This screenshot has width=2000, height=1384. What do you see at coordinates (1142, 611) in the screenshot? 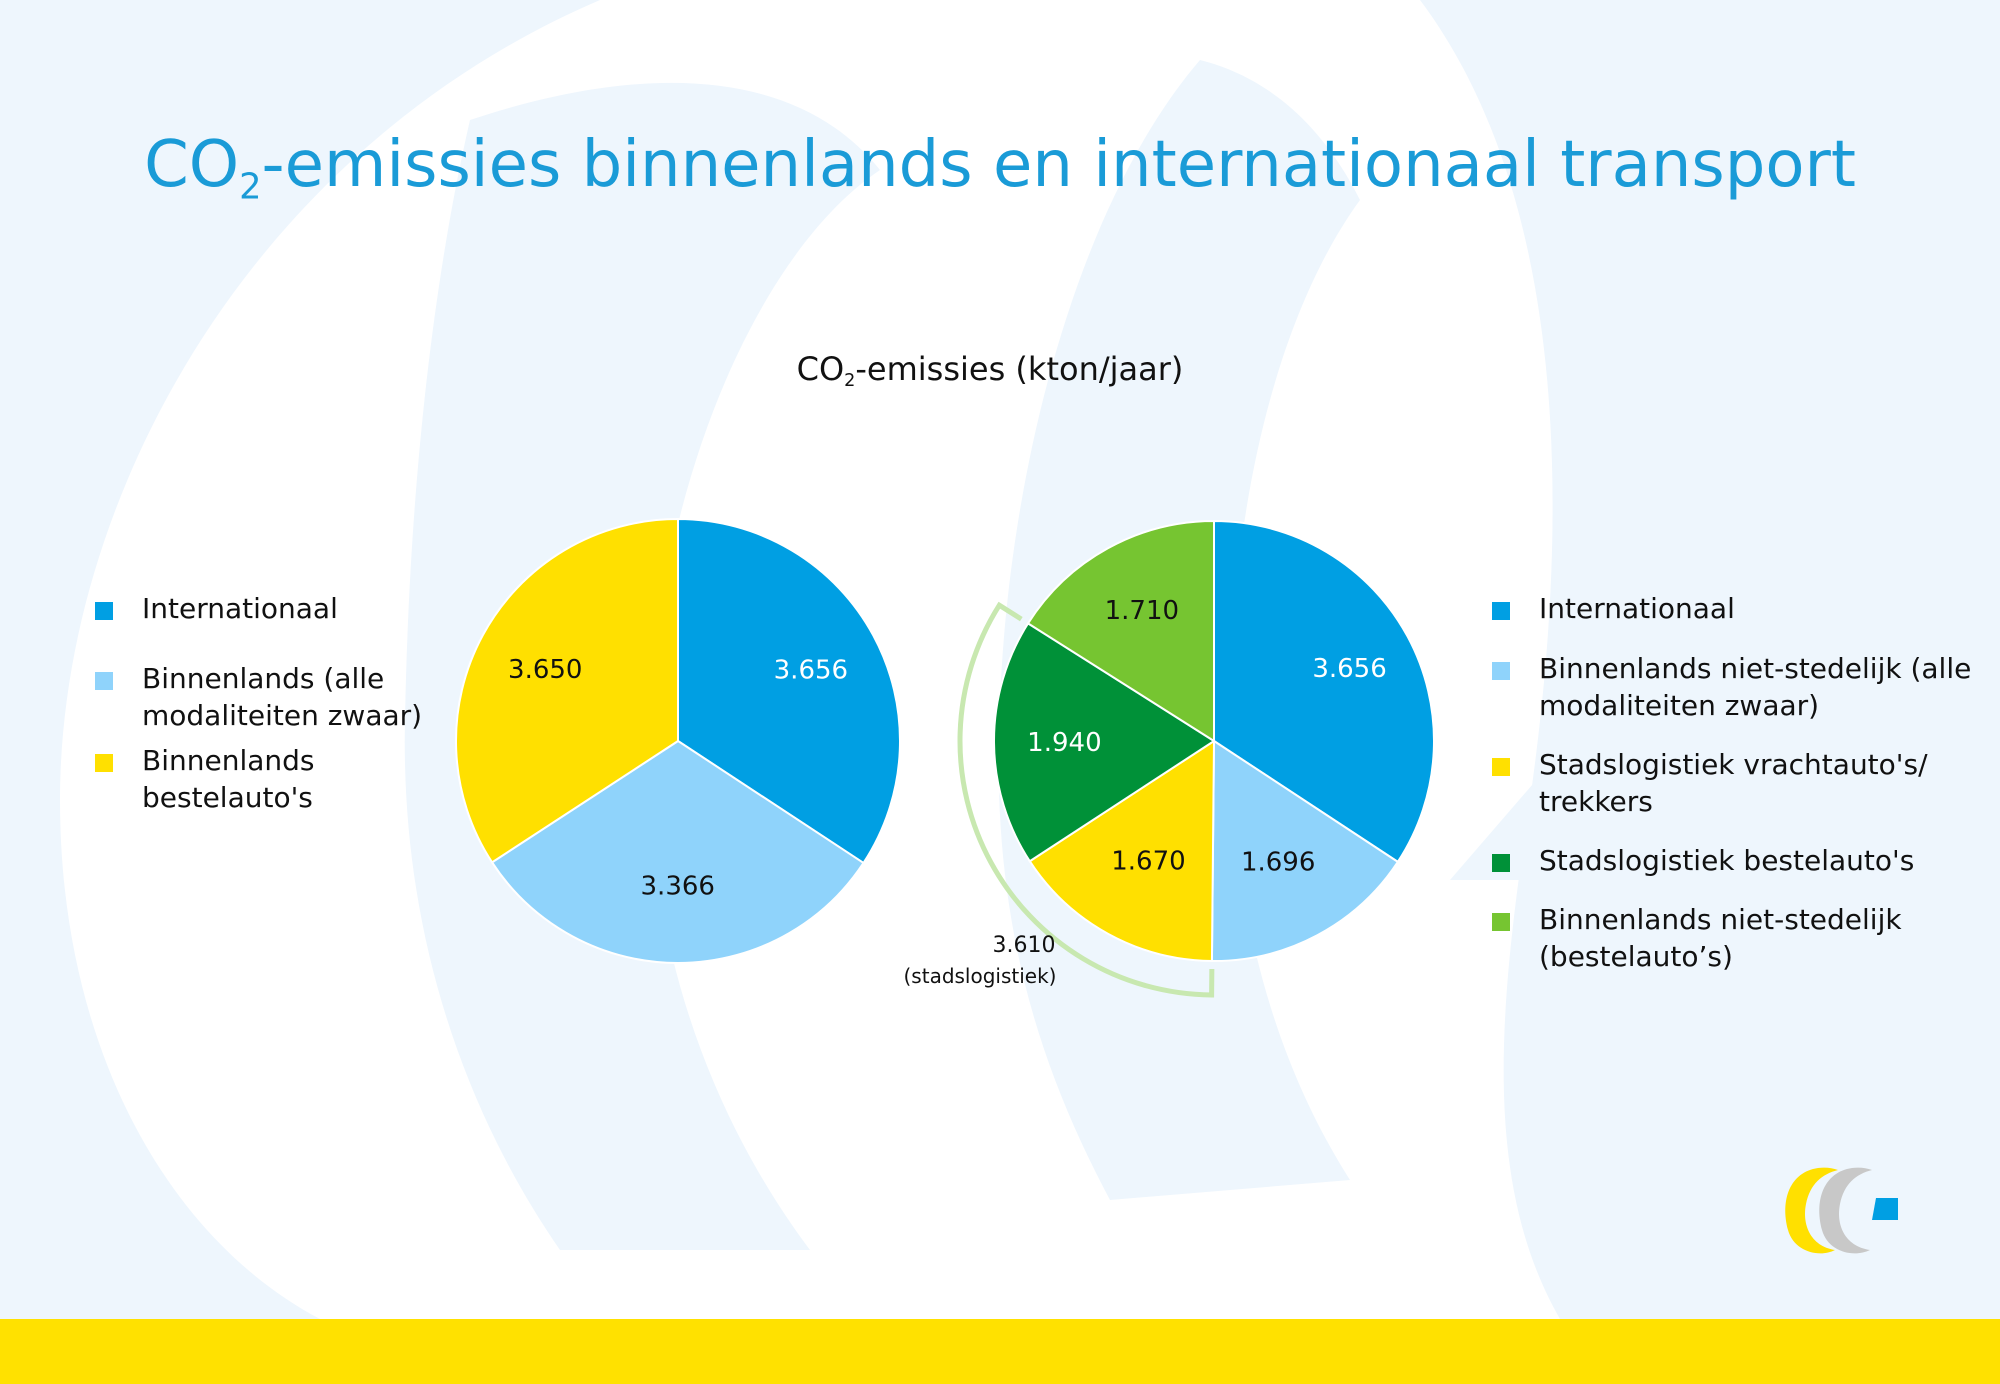
I see `data-label: 1.710` at bounding box center [1142, 611].